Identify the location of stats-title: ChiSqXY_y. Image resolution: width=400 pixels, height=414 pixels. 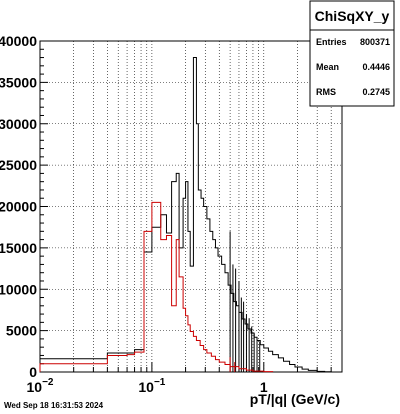
(352, 16).